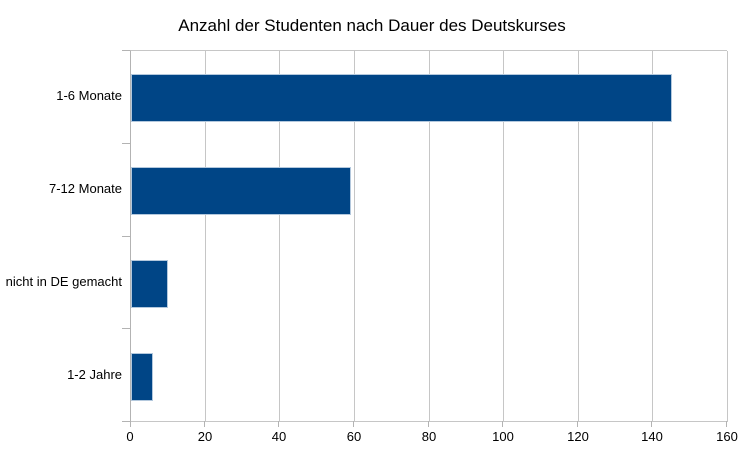  I want to click on category-label: 1-6 Monate, so click(89, 95).